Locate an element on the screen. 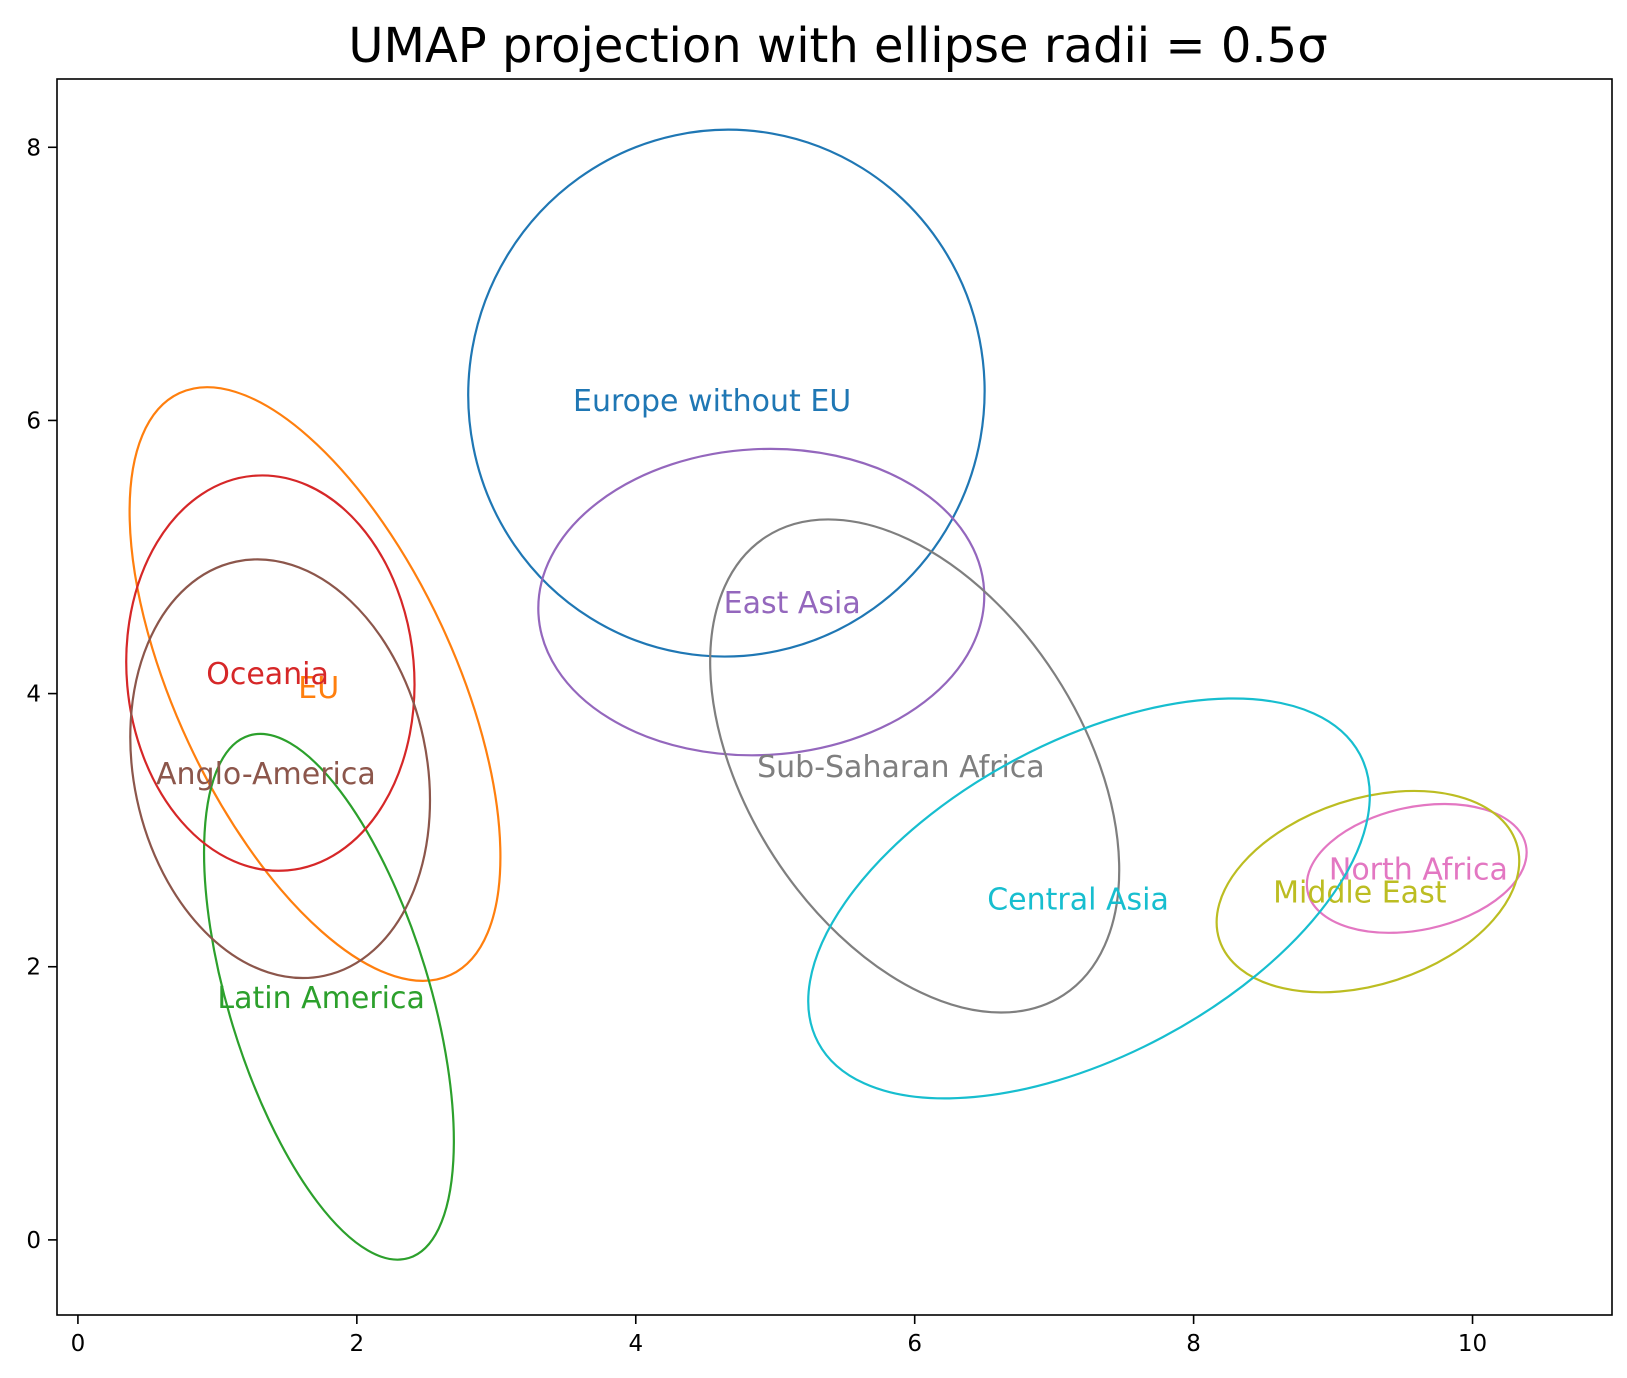  label-central-asia: Central Asia is located at coordinates (1078, 899).